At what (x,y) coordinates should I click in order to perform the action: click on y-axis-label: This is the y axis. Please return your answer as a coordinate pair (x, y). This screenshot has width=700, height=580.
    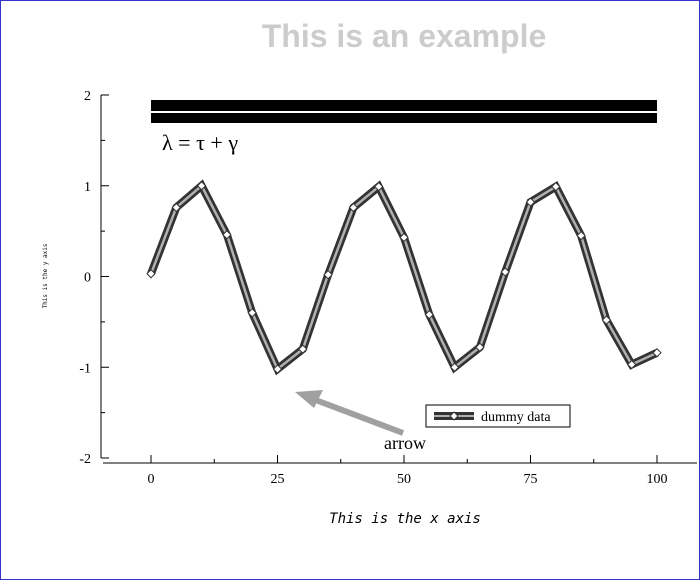
    Looking at the image, I should click on (45, 275).